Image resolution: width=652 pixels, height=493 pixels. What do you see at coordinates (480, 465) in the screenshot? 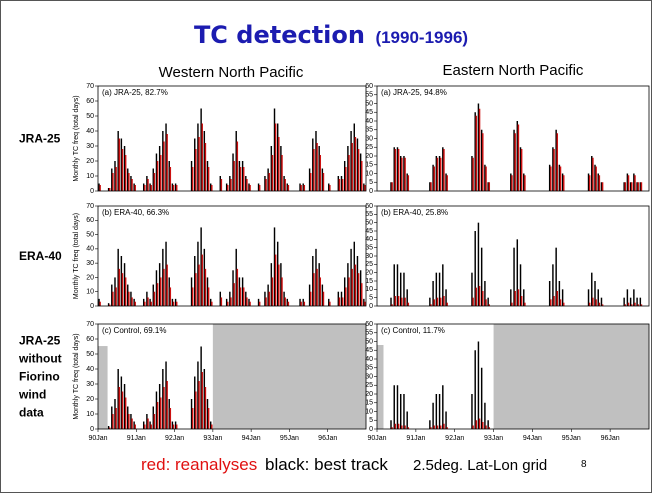
I see `footer-grid: 2.5deg. Lat-Lon grid` at bounding box center [480, 465].